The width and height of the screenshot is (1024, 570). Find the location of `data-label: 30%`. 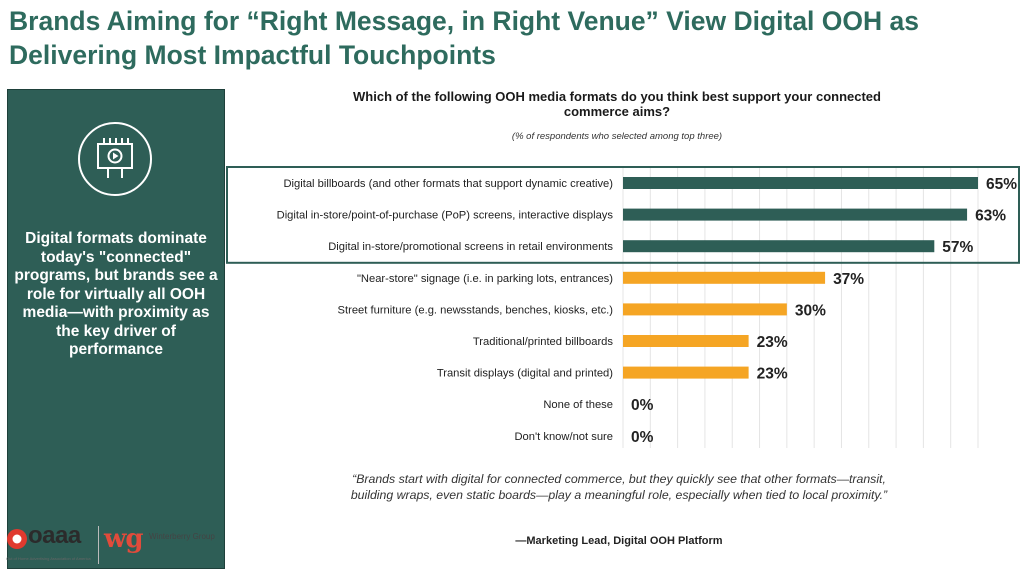

data-label: 30% is located at coordinates (810, 310).